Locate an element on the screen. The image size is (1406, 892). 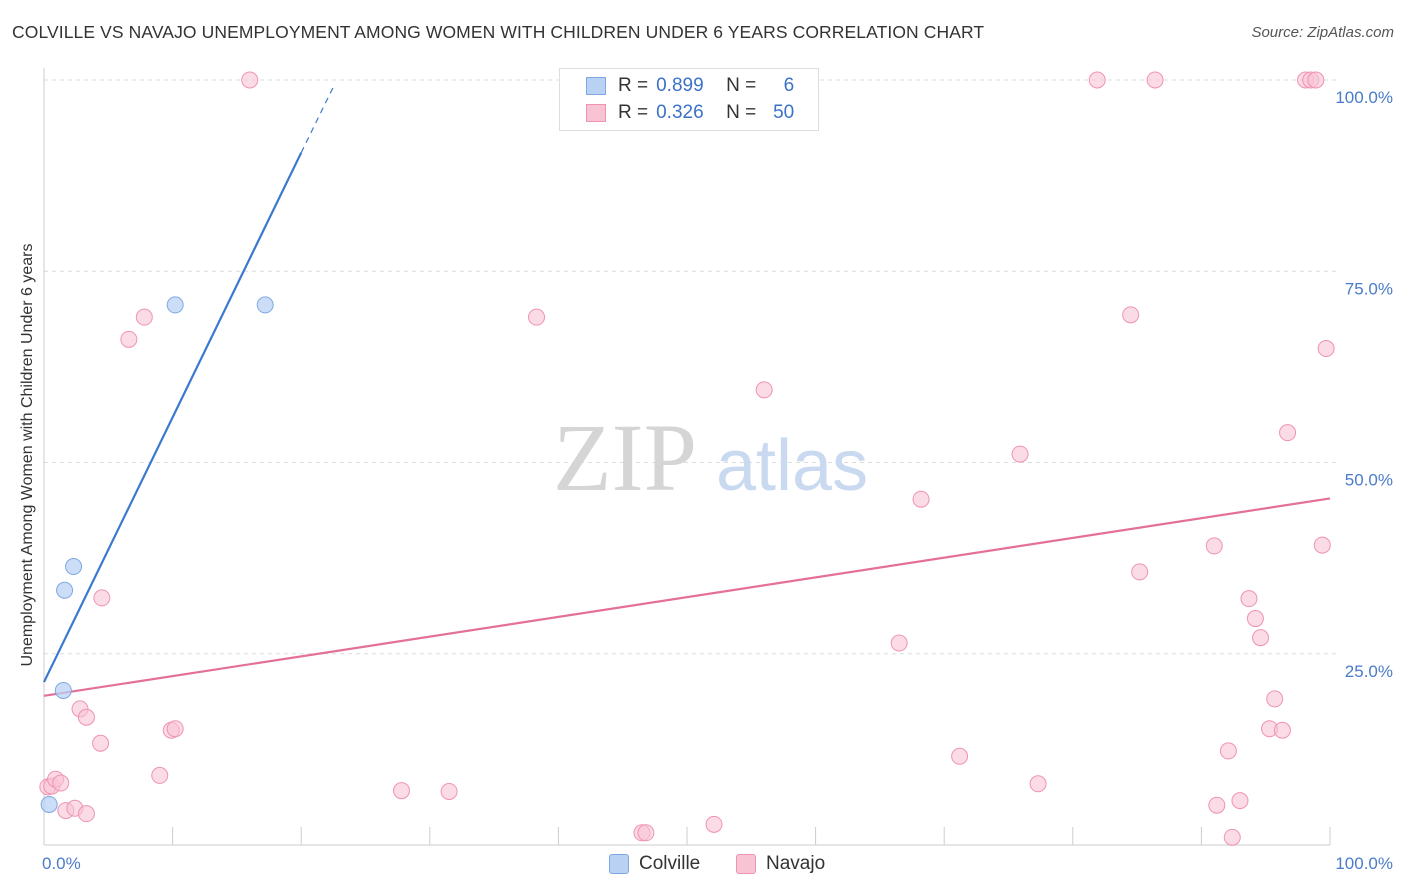
colville-trend-line is located at coordinates (173, 417).